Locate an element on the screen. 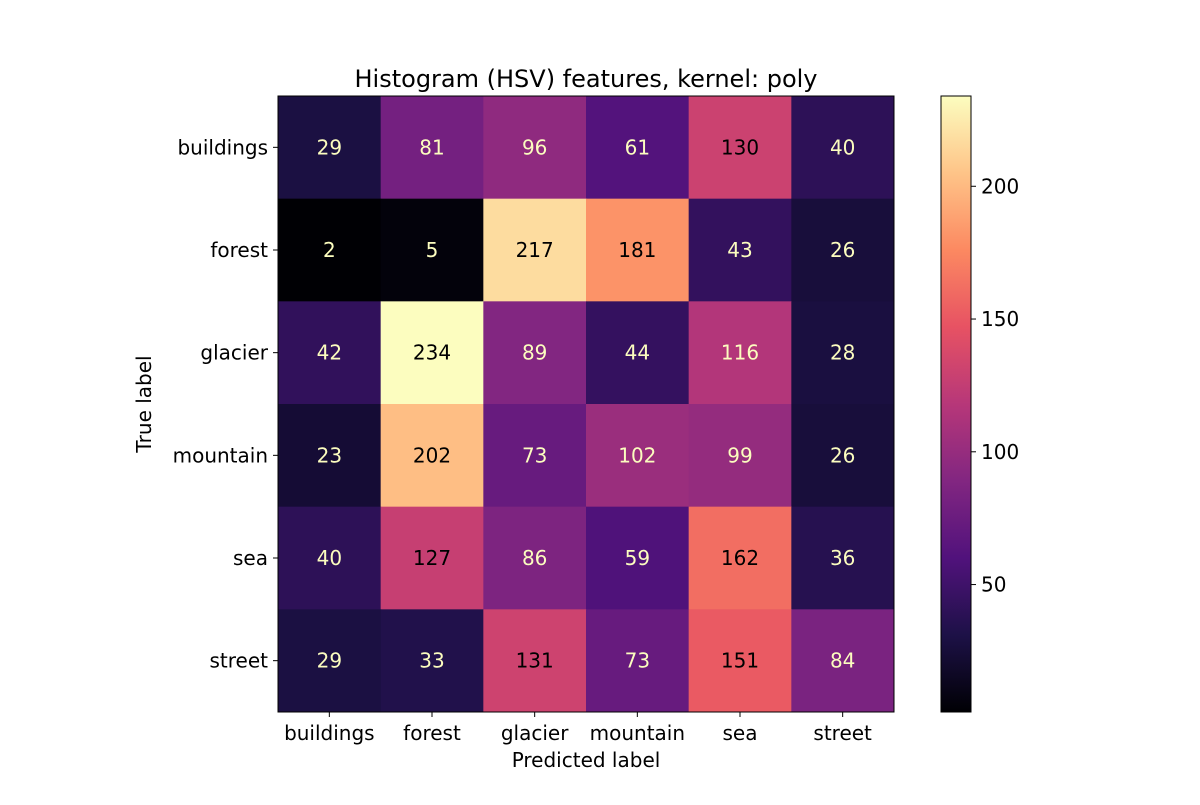 This screenshot has height=805, width=1200. heatmap-cell-value: 102 is located at coordinates (637, 455).